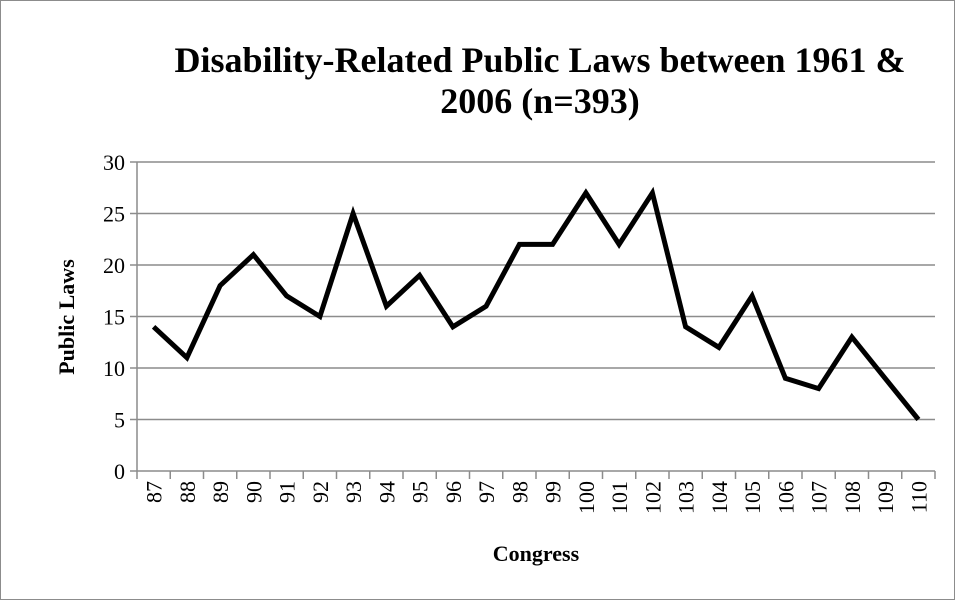 This screenshot has width=955, height=600. Describe the element at coordinates (386, 492) in the screenshot. I see `x-tick-label: 94` at that location.